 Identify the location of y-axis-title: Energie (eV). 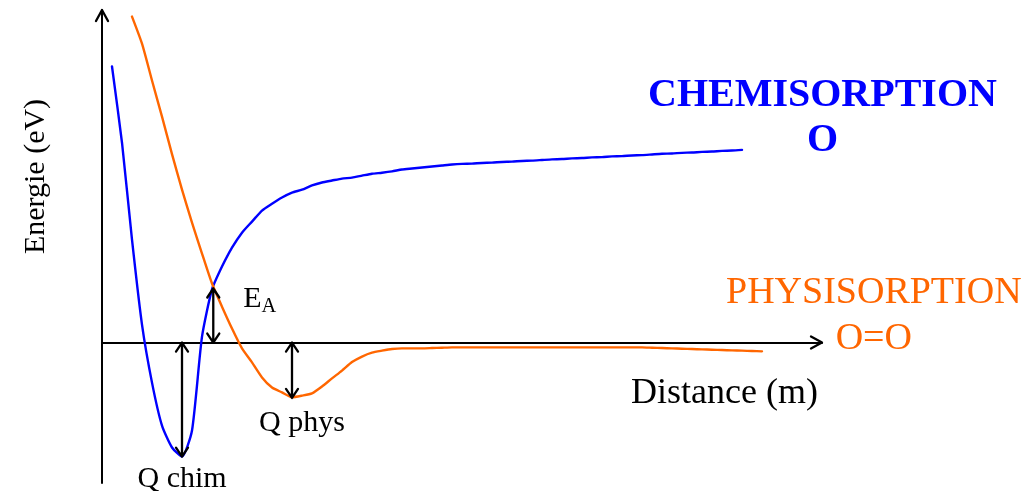
(33, 176).